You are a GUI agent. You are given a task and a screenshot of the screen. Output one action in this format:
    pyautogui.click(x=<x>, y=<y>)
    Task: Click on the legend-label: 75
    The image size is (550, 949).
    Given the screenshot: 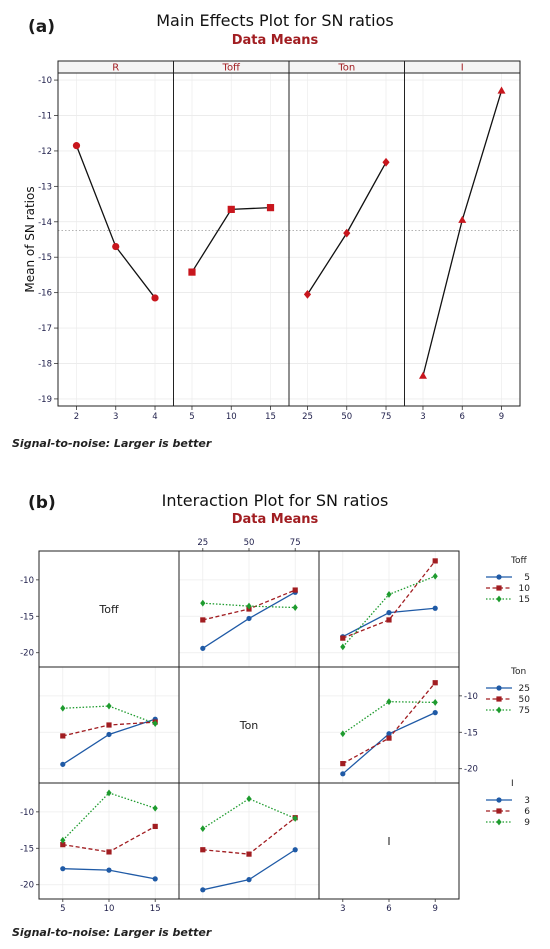 What is the action you would take?
    pyautogui.click(x=524, y=711)
    